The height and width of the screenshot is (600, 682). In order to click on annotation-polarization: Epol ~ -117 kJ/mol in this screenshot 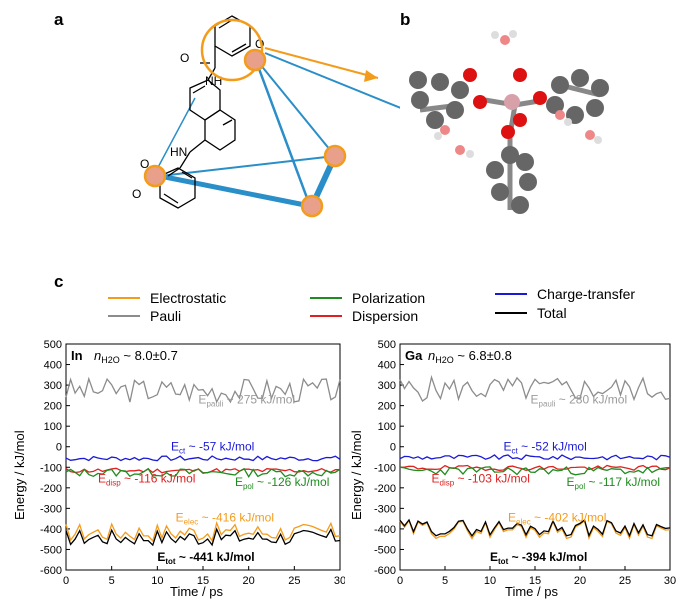, I will do `click(614, 483)`.